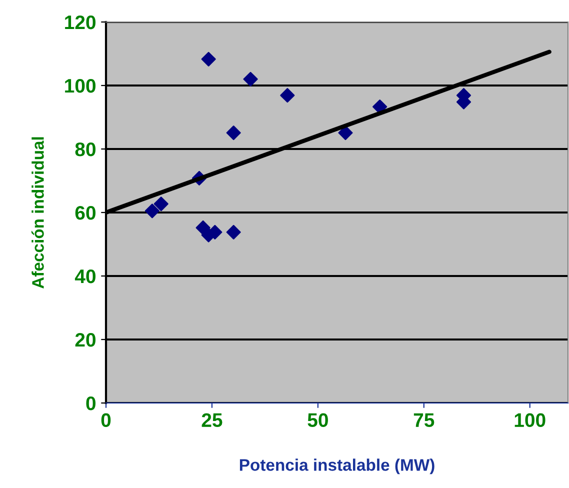  What do you see at coordinates (85, 149) in the screenshot?
I see `y-tick-label: 80` at bounding box center [85, 149].